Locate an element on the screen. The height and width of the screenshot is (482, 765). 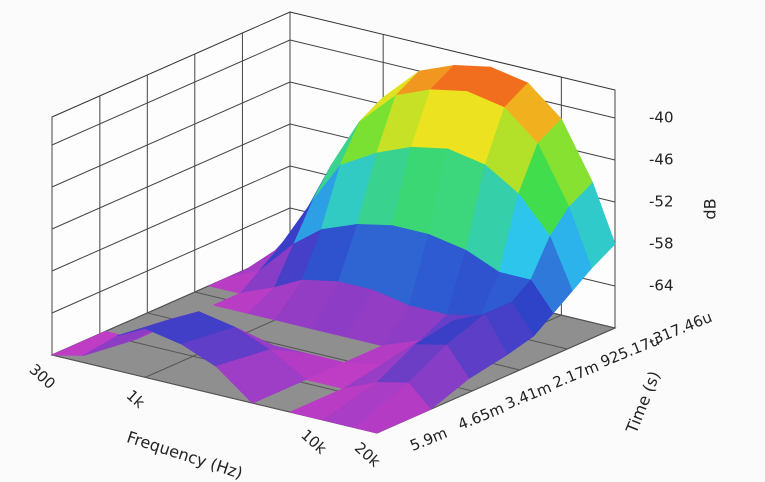
y-tick-label: 925.17u is located at coordinates (630, 351).